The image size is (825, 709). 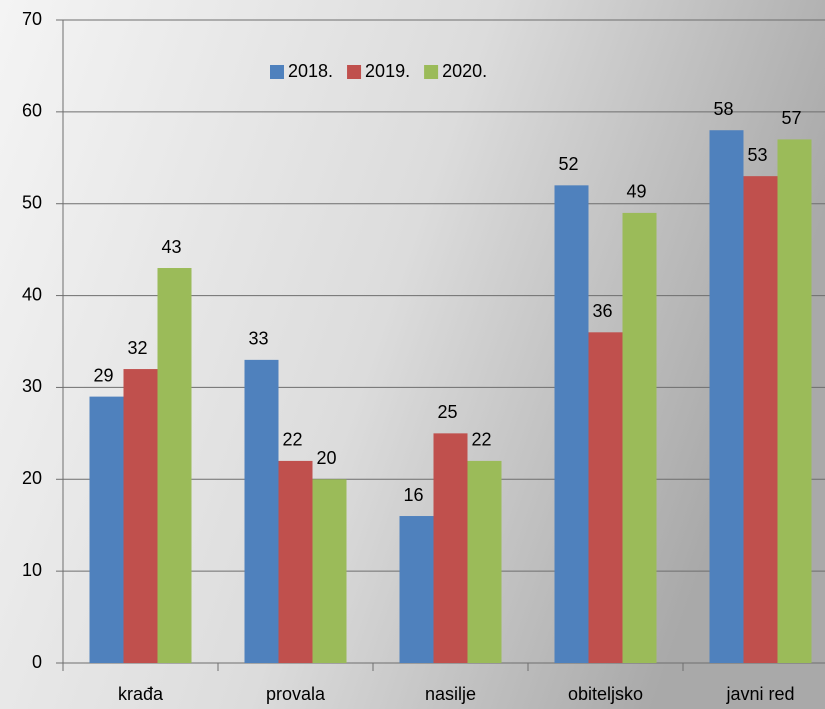 What do you see at coordinates (450, 694) in the screenshot?
I see `x-tick-label: nasilje` at bounding box center [450, 694].